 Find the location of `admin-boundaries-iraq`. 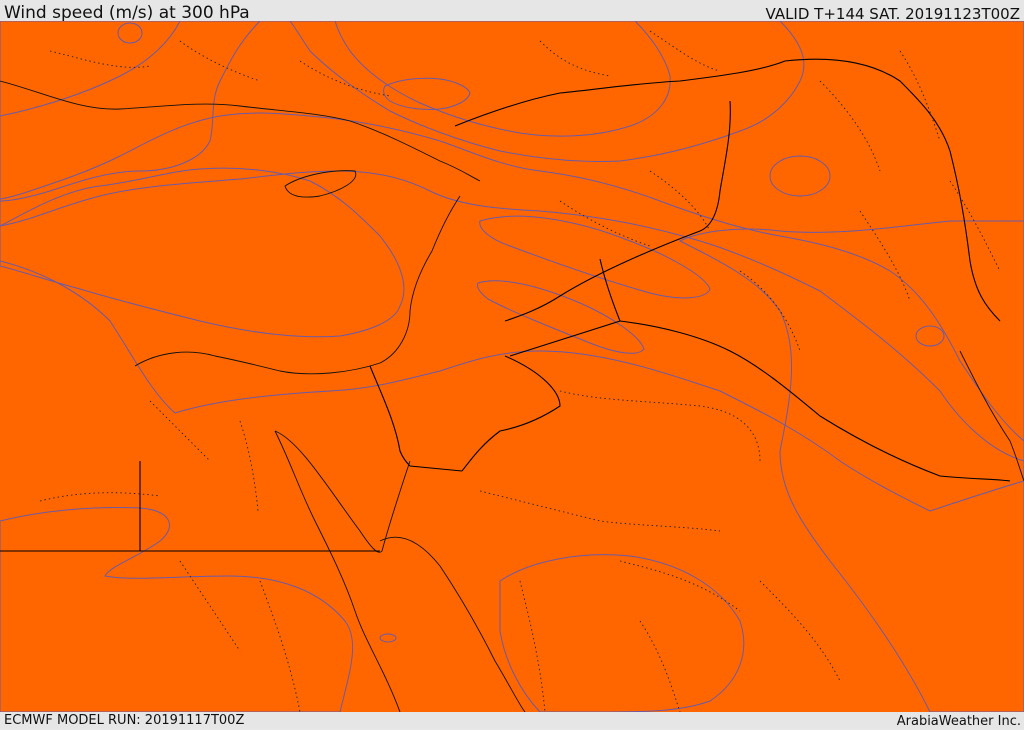

admin-boundaries-iraq is located at coordinates (680, 261).